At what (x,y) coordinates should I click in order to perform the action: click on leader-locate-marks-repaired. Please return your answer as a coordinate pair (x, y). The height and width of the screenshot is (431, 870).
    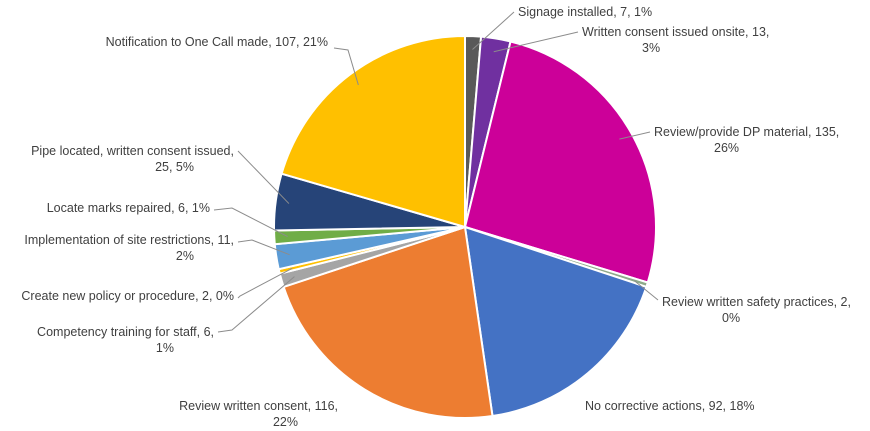
    Looking at the image, I should click on (250, 222).